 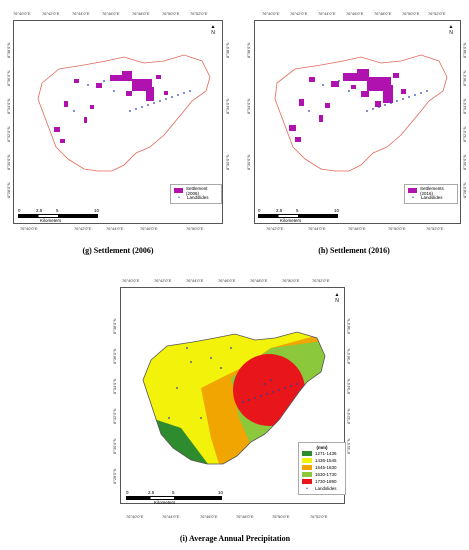 What do you see at coordinates (111, 107) in the screenshot?
I see `settlement-patches` at bounding box center [111, 107].